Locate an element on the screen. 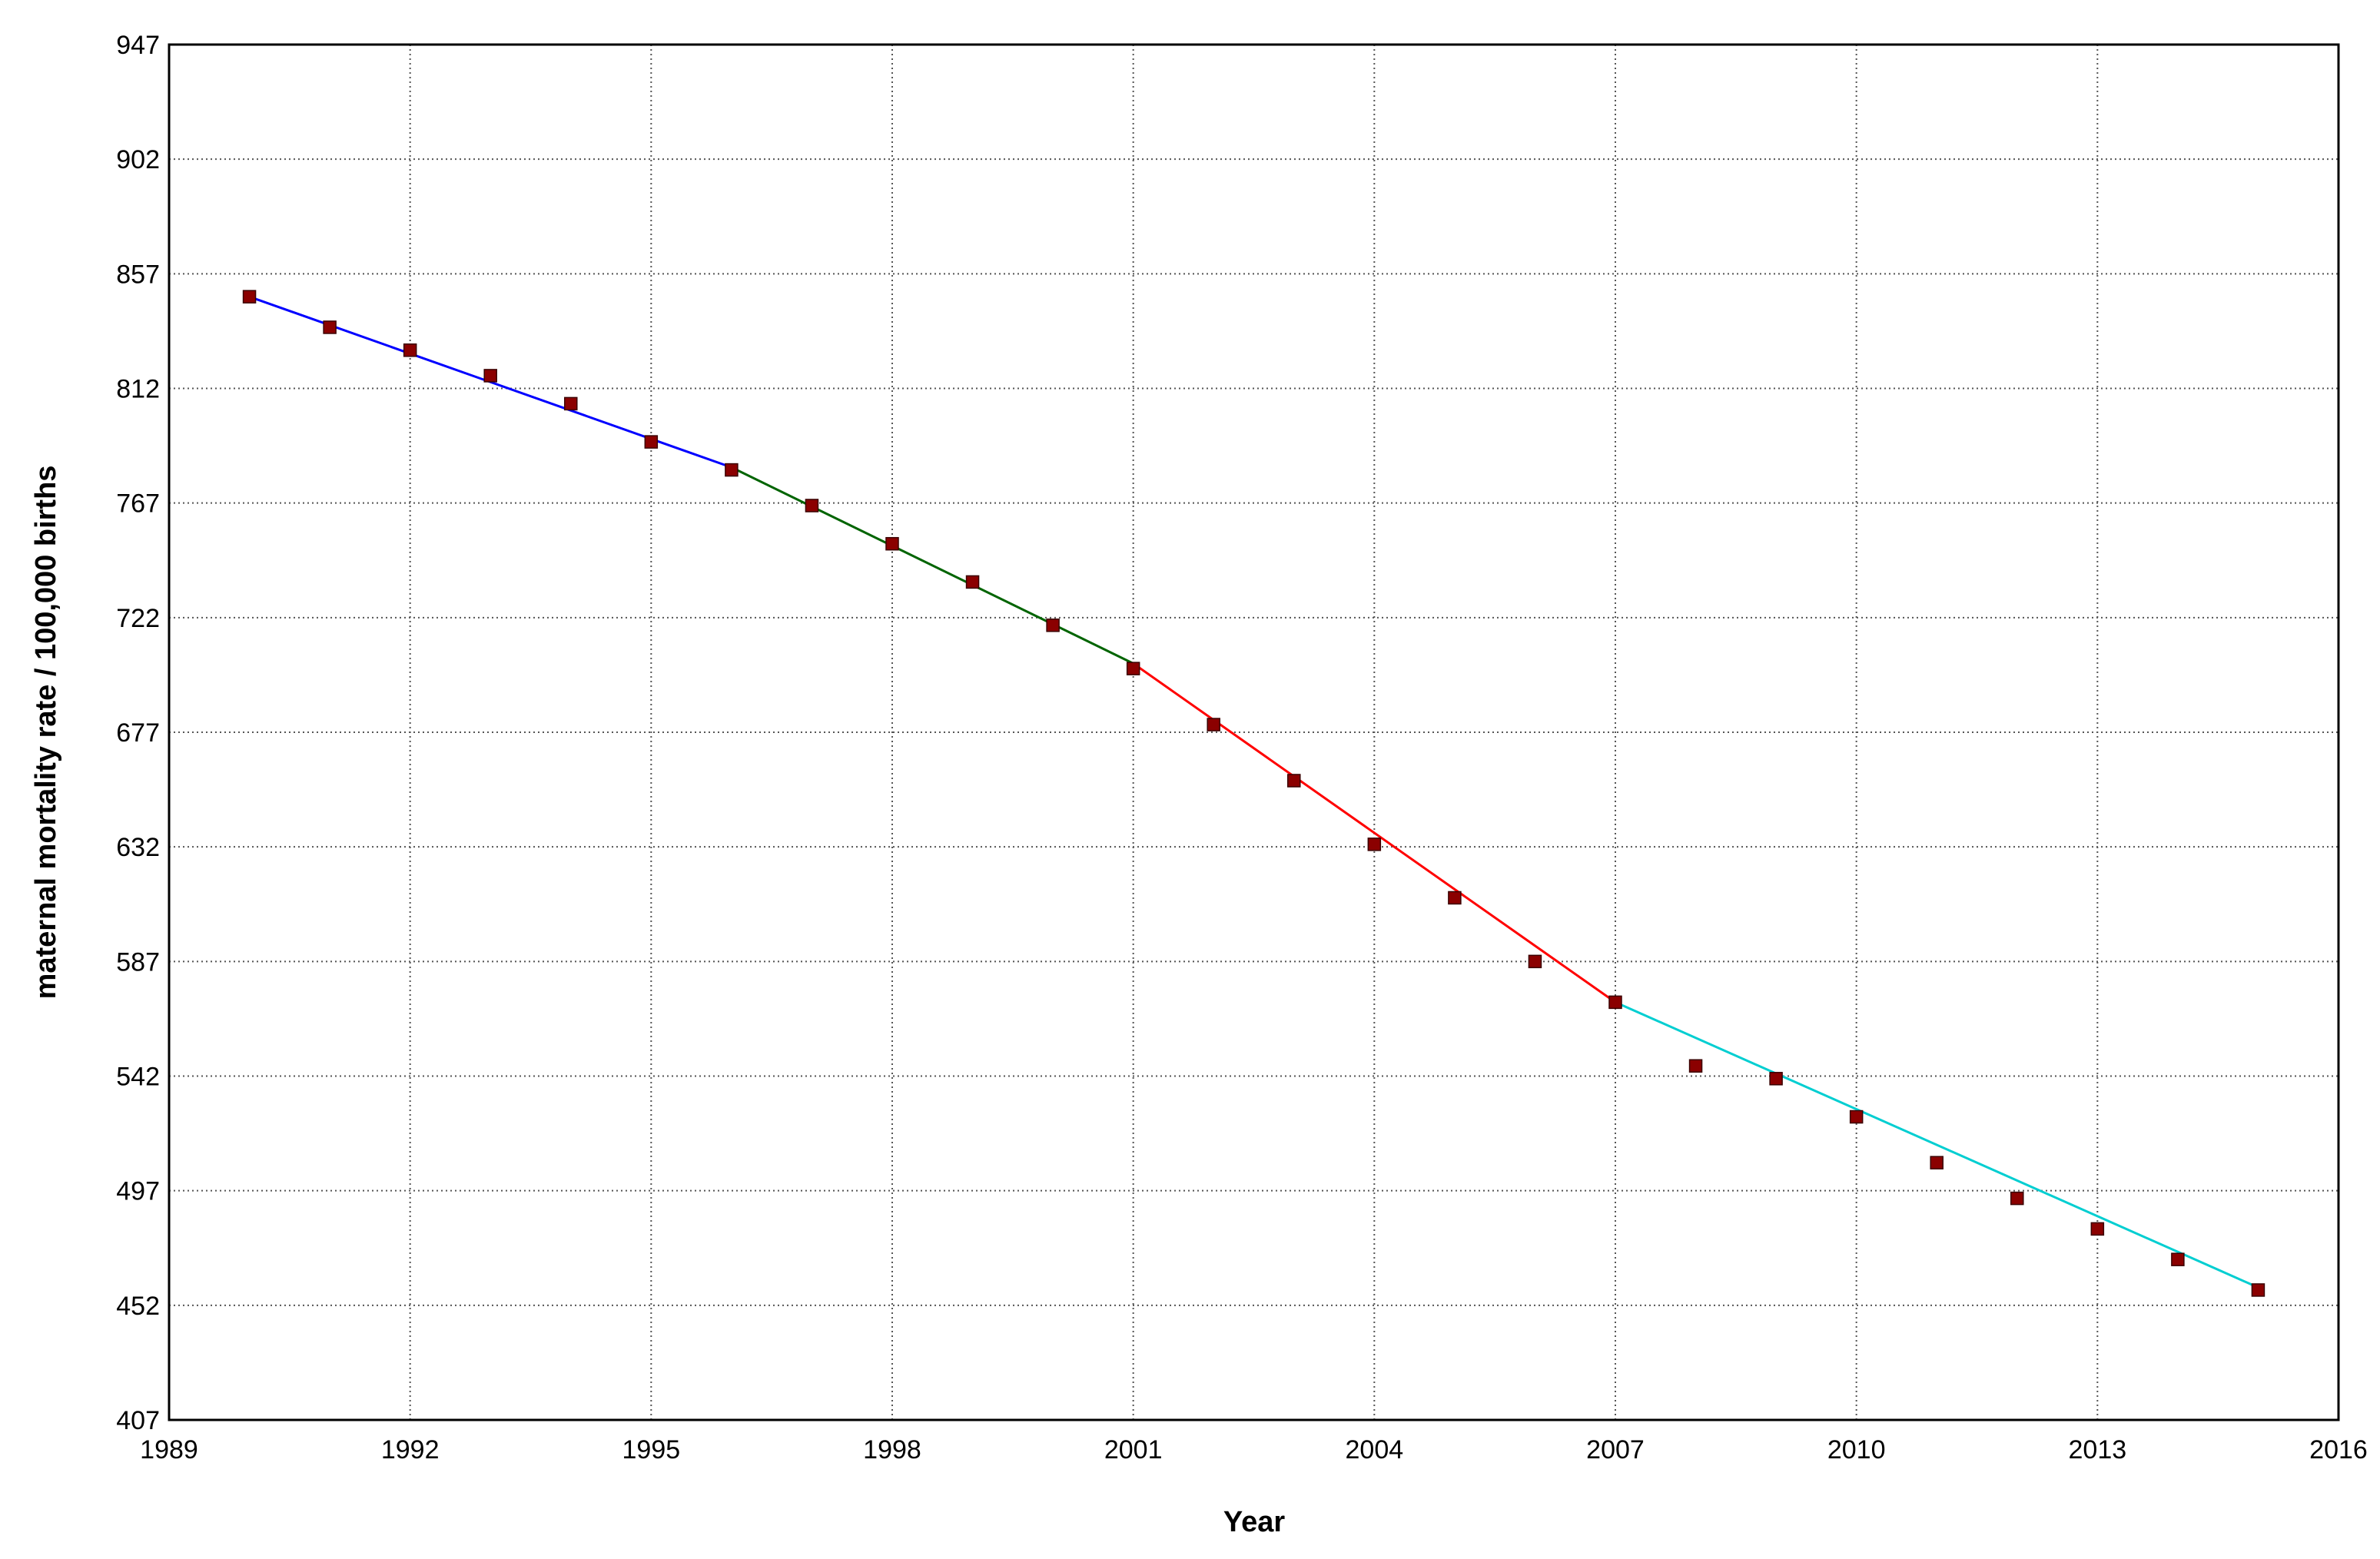 Image resolution: width=2380 pixels, height=1559 pixels. x-tick-label: 1989 is located at coordinates (169, 1449).